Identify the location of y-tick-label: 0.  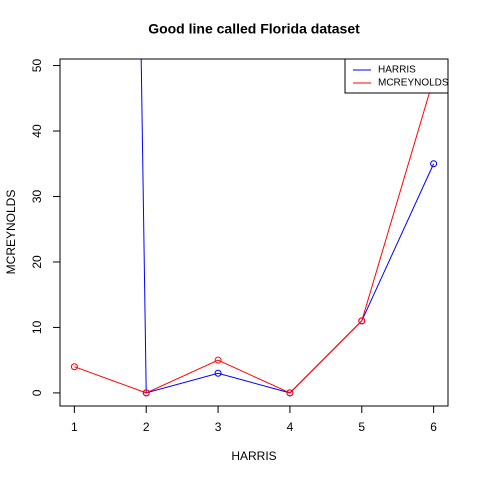
(37, 392).